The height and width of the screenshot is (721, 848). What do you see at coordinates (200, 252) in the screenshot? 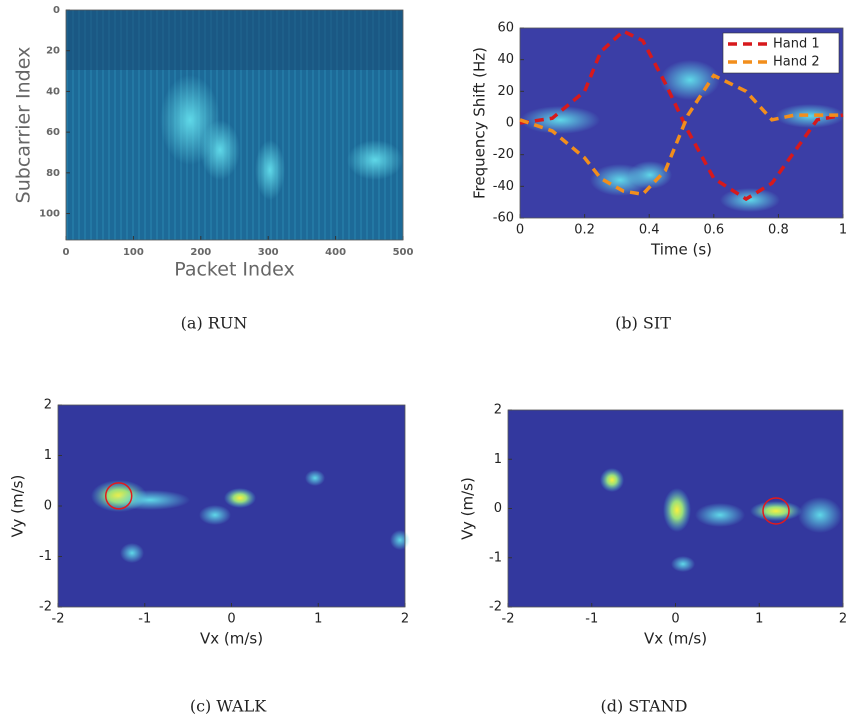
I see `x-tick-label: 200` at bounding box center [200, 252].